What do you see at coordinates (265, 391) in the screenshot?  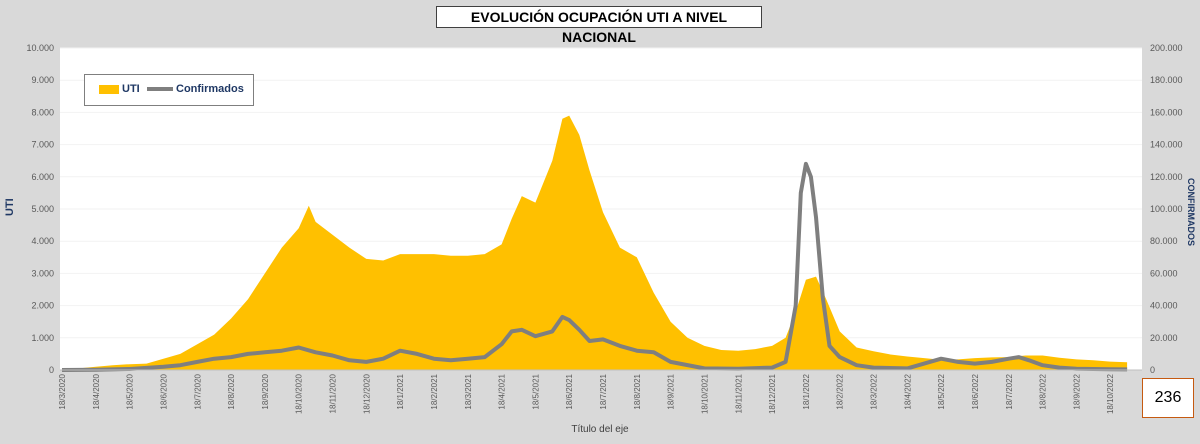 I see `x-tick-label: 18/9/2020` at bounding box center [265, 391].